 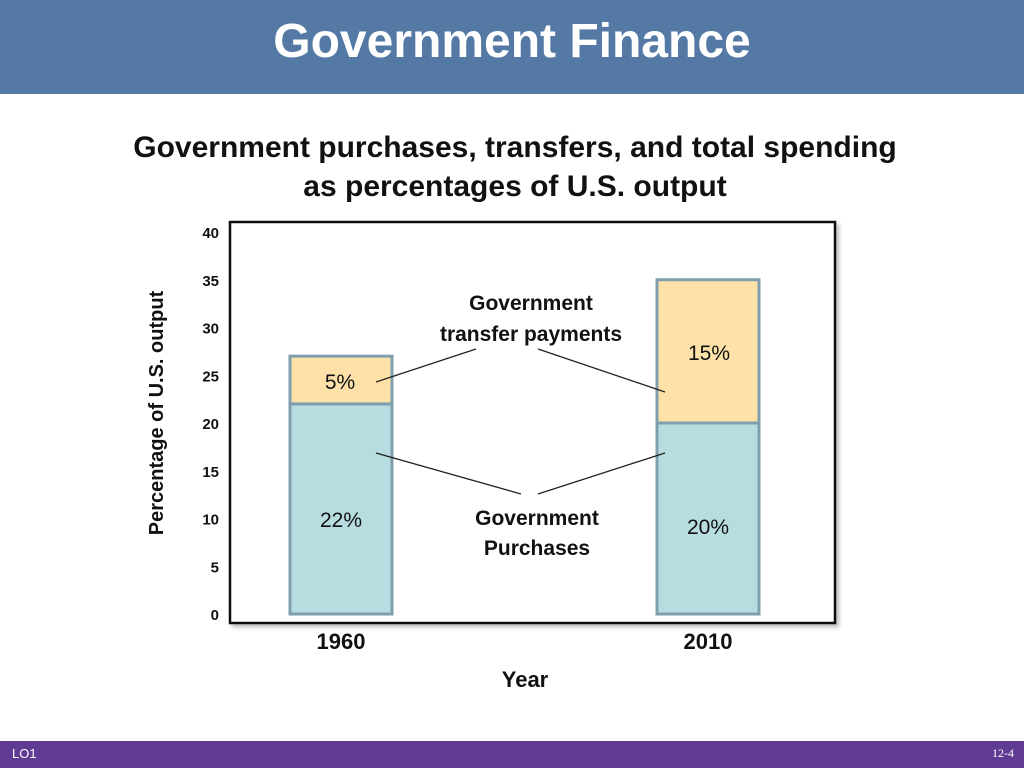 What do you see at coordinates (537, 548) in the screenshot?
I see `annotation-purchases-line-2: Purchases` at bounding box center [537, 548].